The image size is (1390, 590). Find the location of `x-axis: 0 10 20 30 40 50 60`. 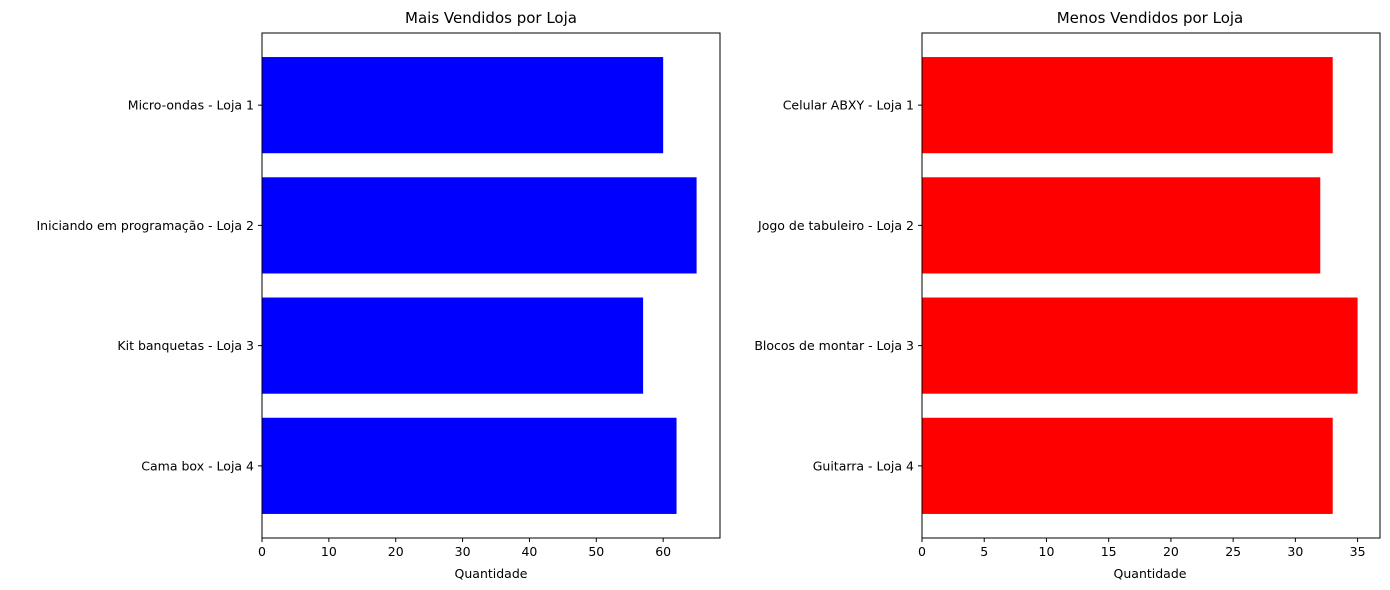

x-axis: 0 10 20 30 40 50 60 is located at coordinates (464, 548).